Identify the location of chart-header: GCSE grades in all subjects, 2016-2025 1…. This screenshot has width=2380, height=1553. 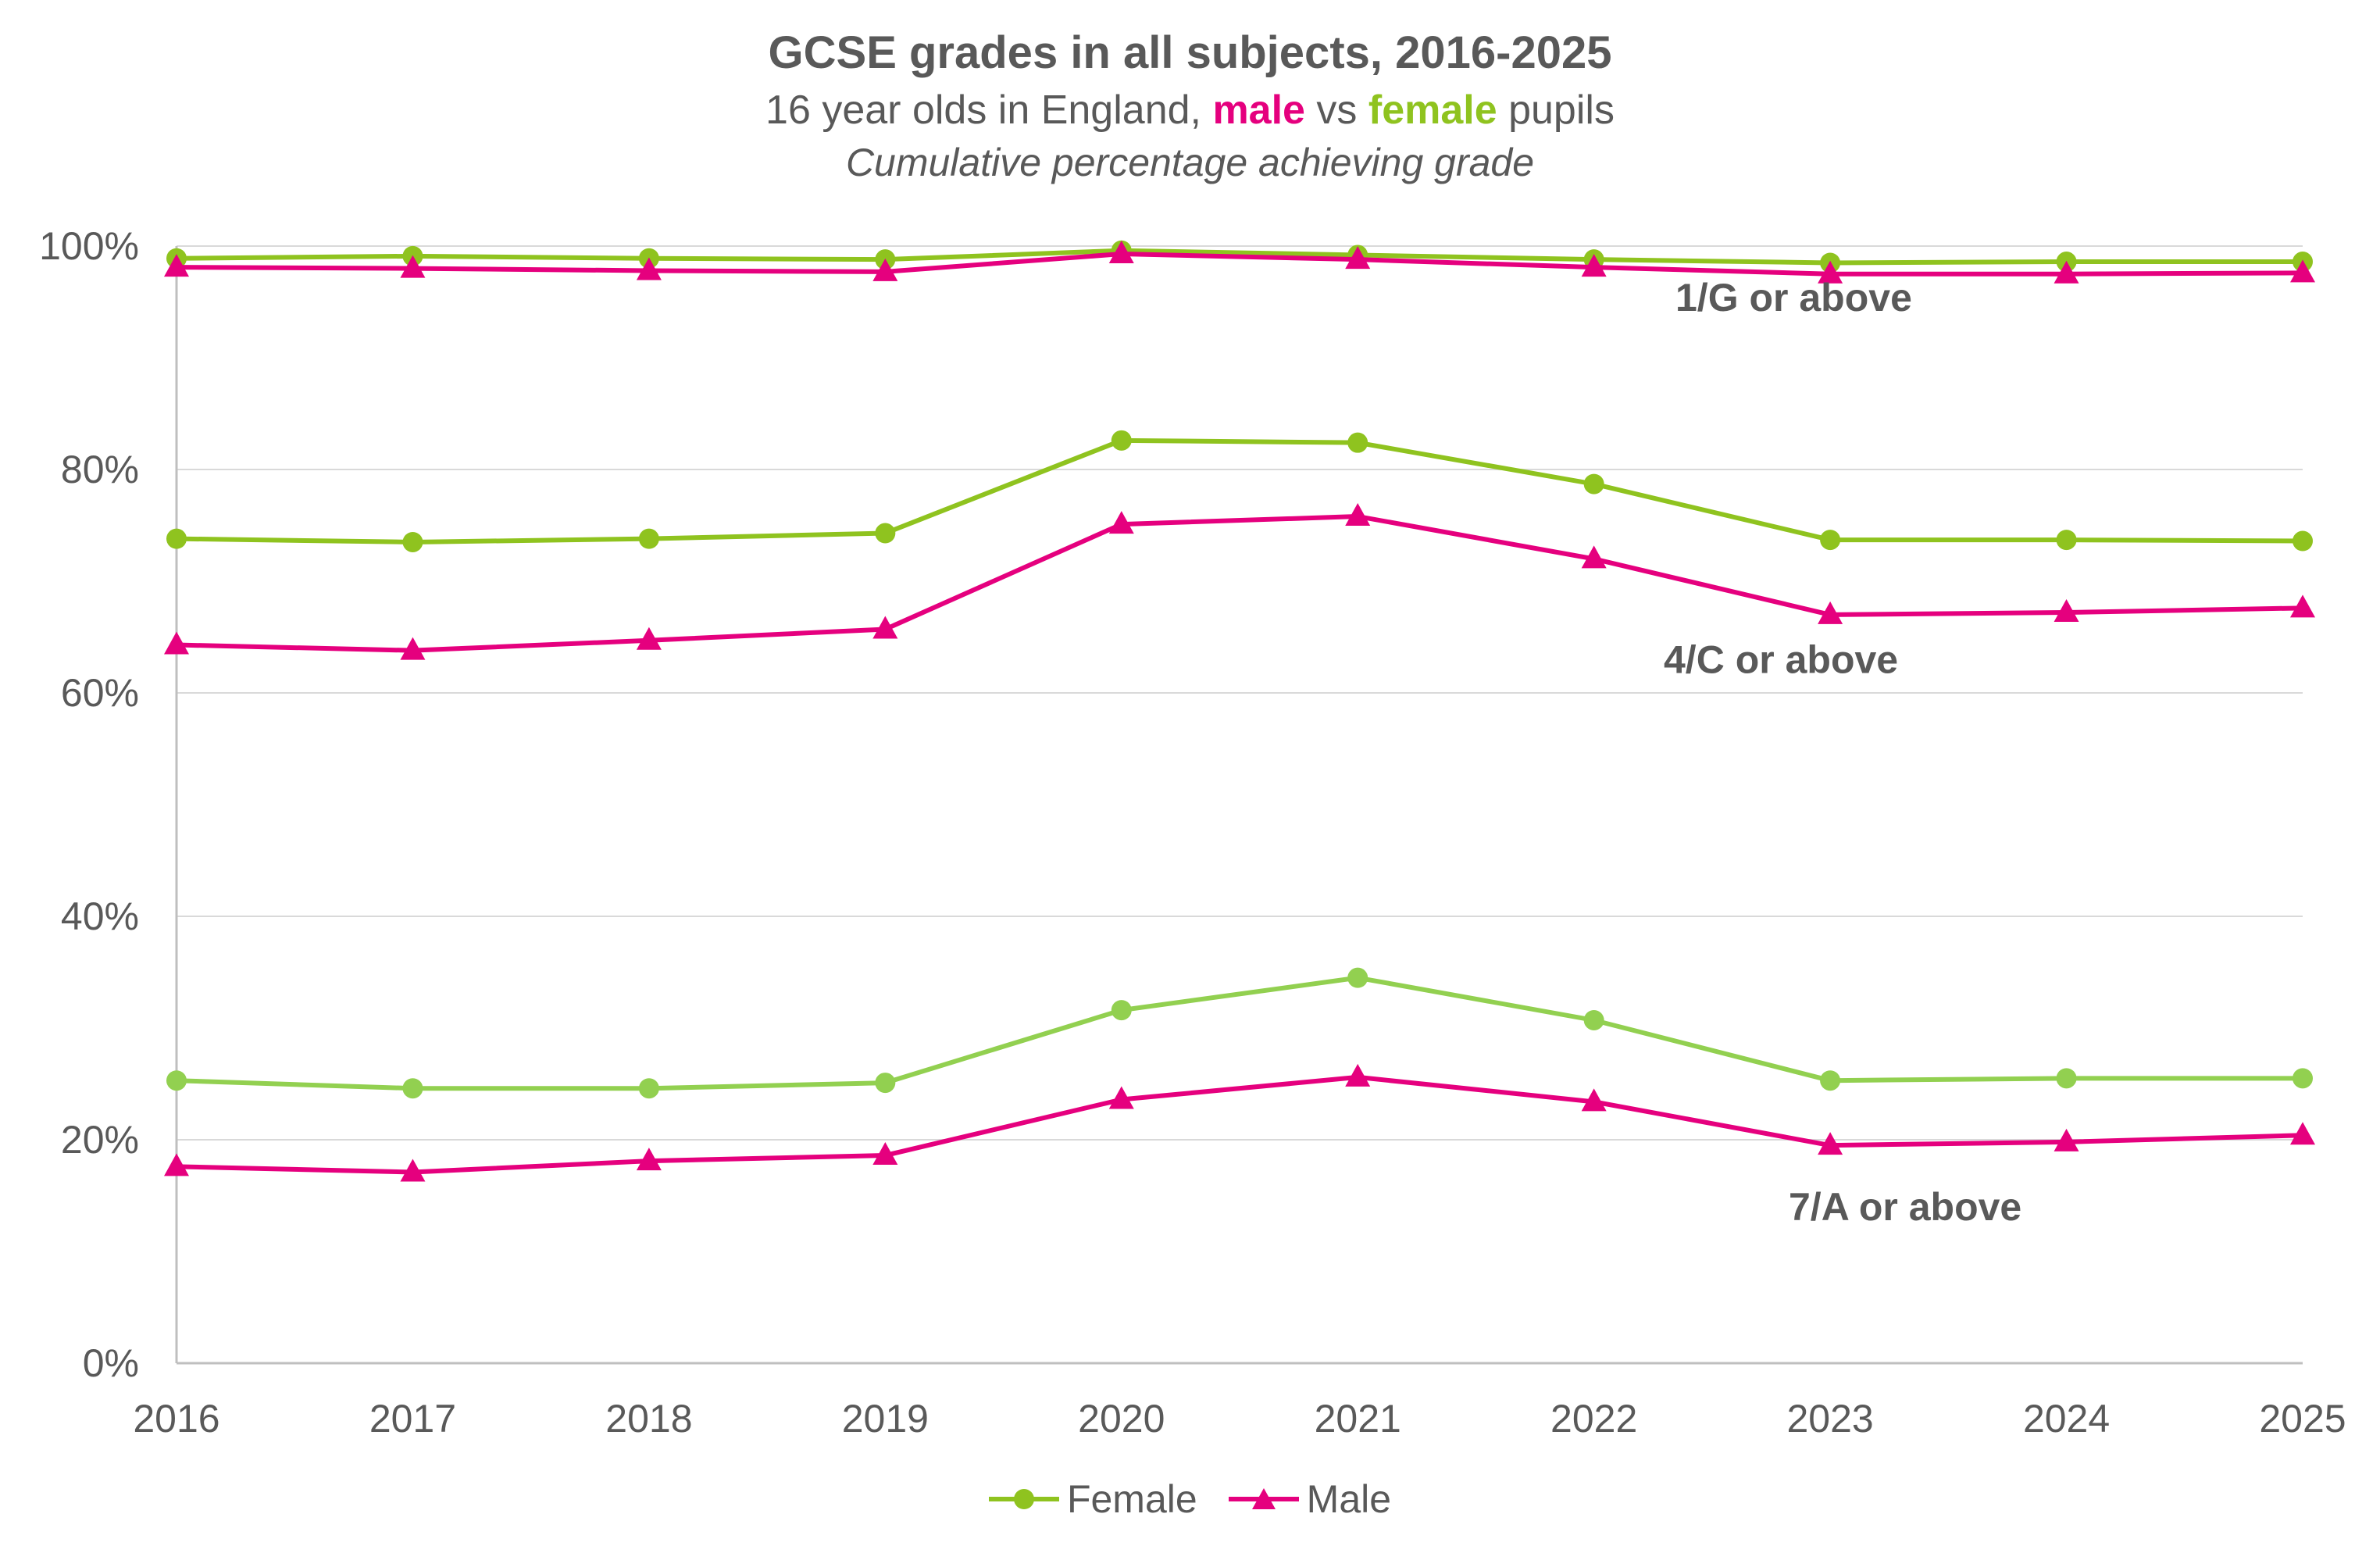
(1190, 106).